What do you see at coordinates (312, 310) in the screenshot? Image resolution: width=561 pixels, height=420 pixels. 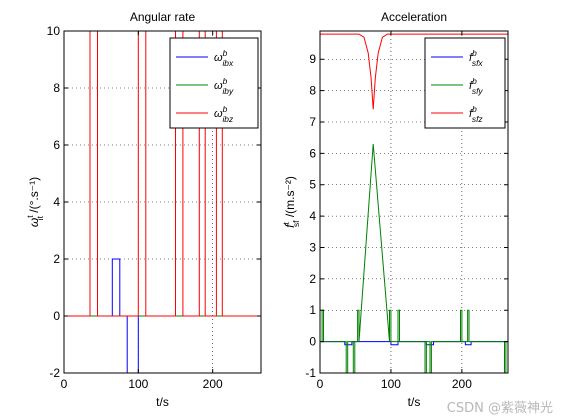 I see `y-tick-label: 1` at bounding box center [312, 310].